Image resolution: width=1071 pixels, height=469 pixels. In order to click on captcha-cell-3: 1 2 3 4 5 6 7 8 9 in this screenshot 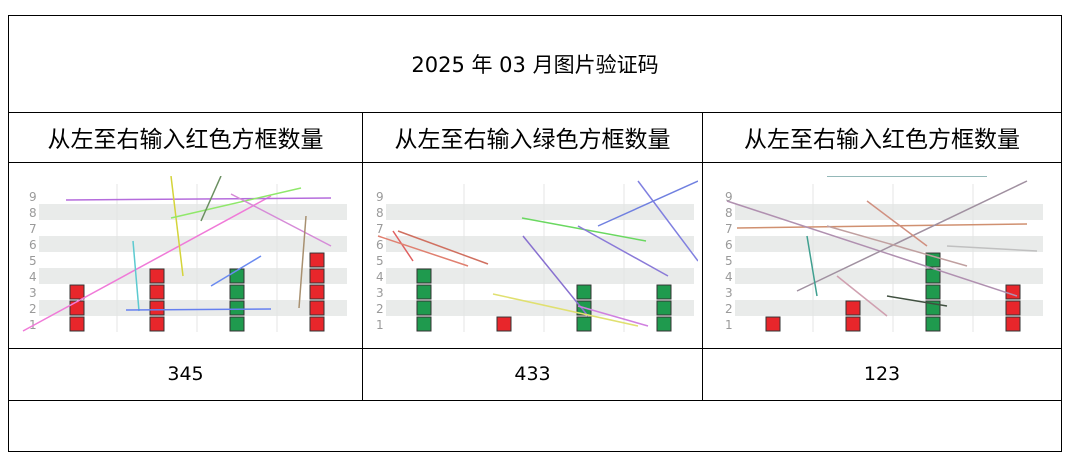, I will do `click(882, 255)`.